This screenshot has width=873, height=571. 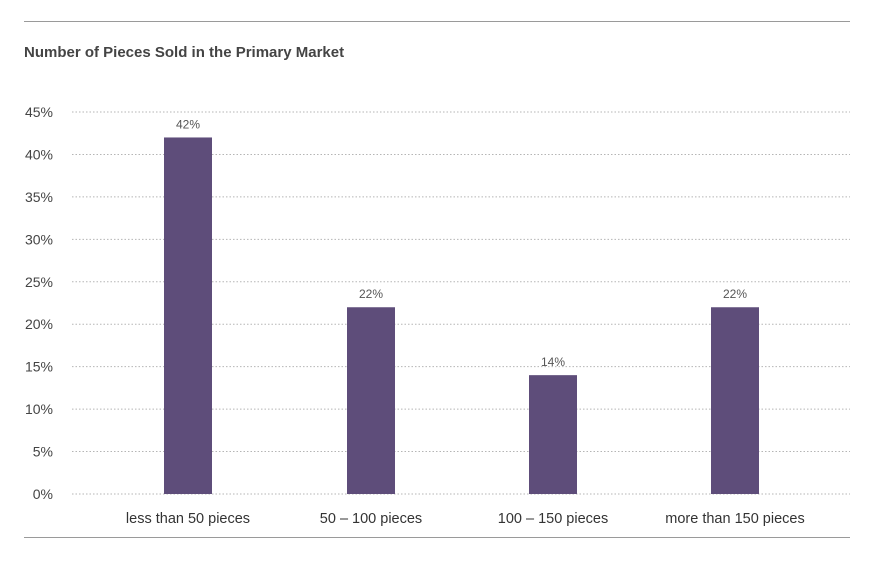 I want to click on y-tick-label: 25%, so click(x=39, y=282).